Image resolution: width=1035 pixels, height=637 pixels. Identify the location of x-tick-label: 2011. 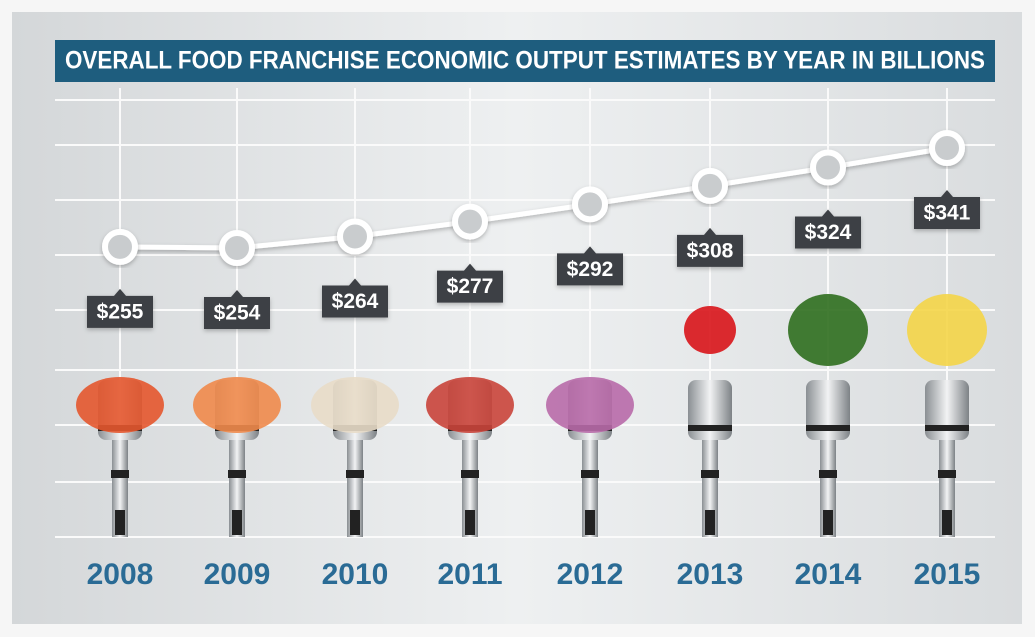
(469, 574).